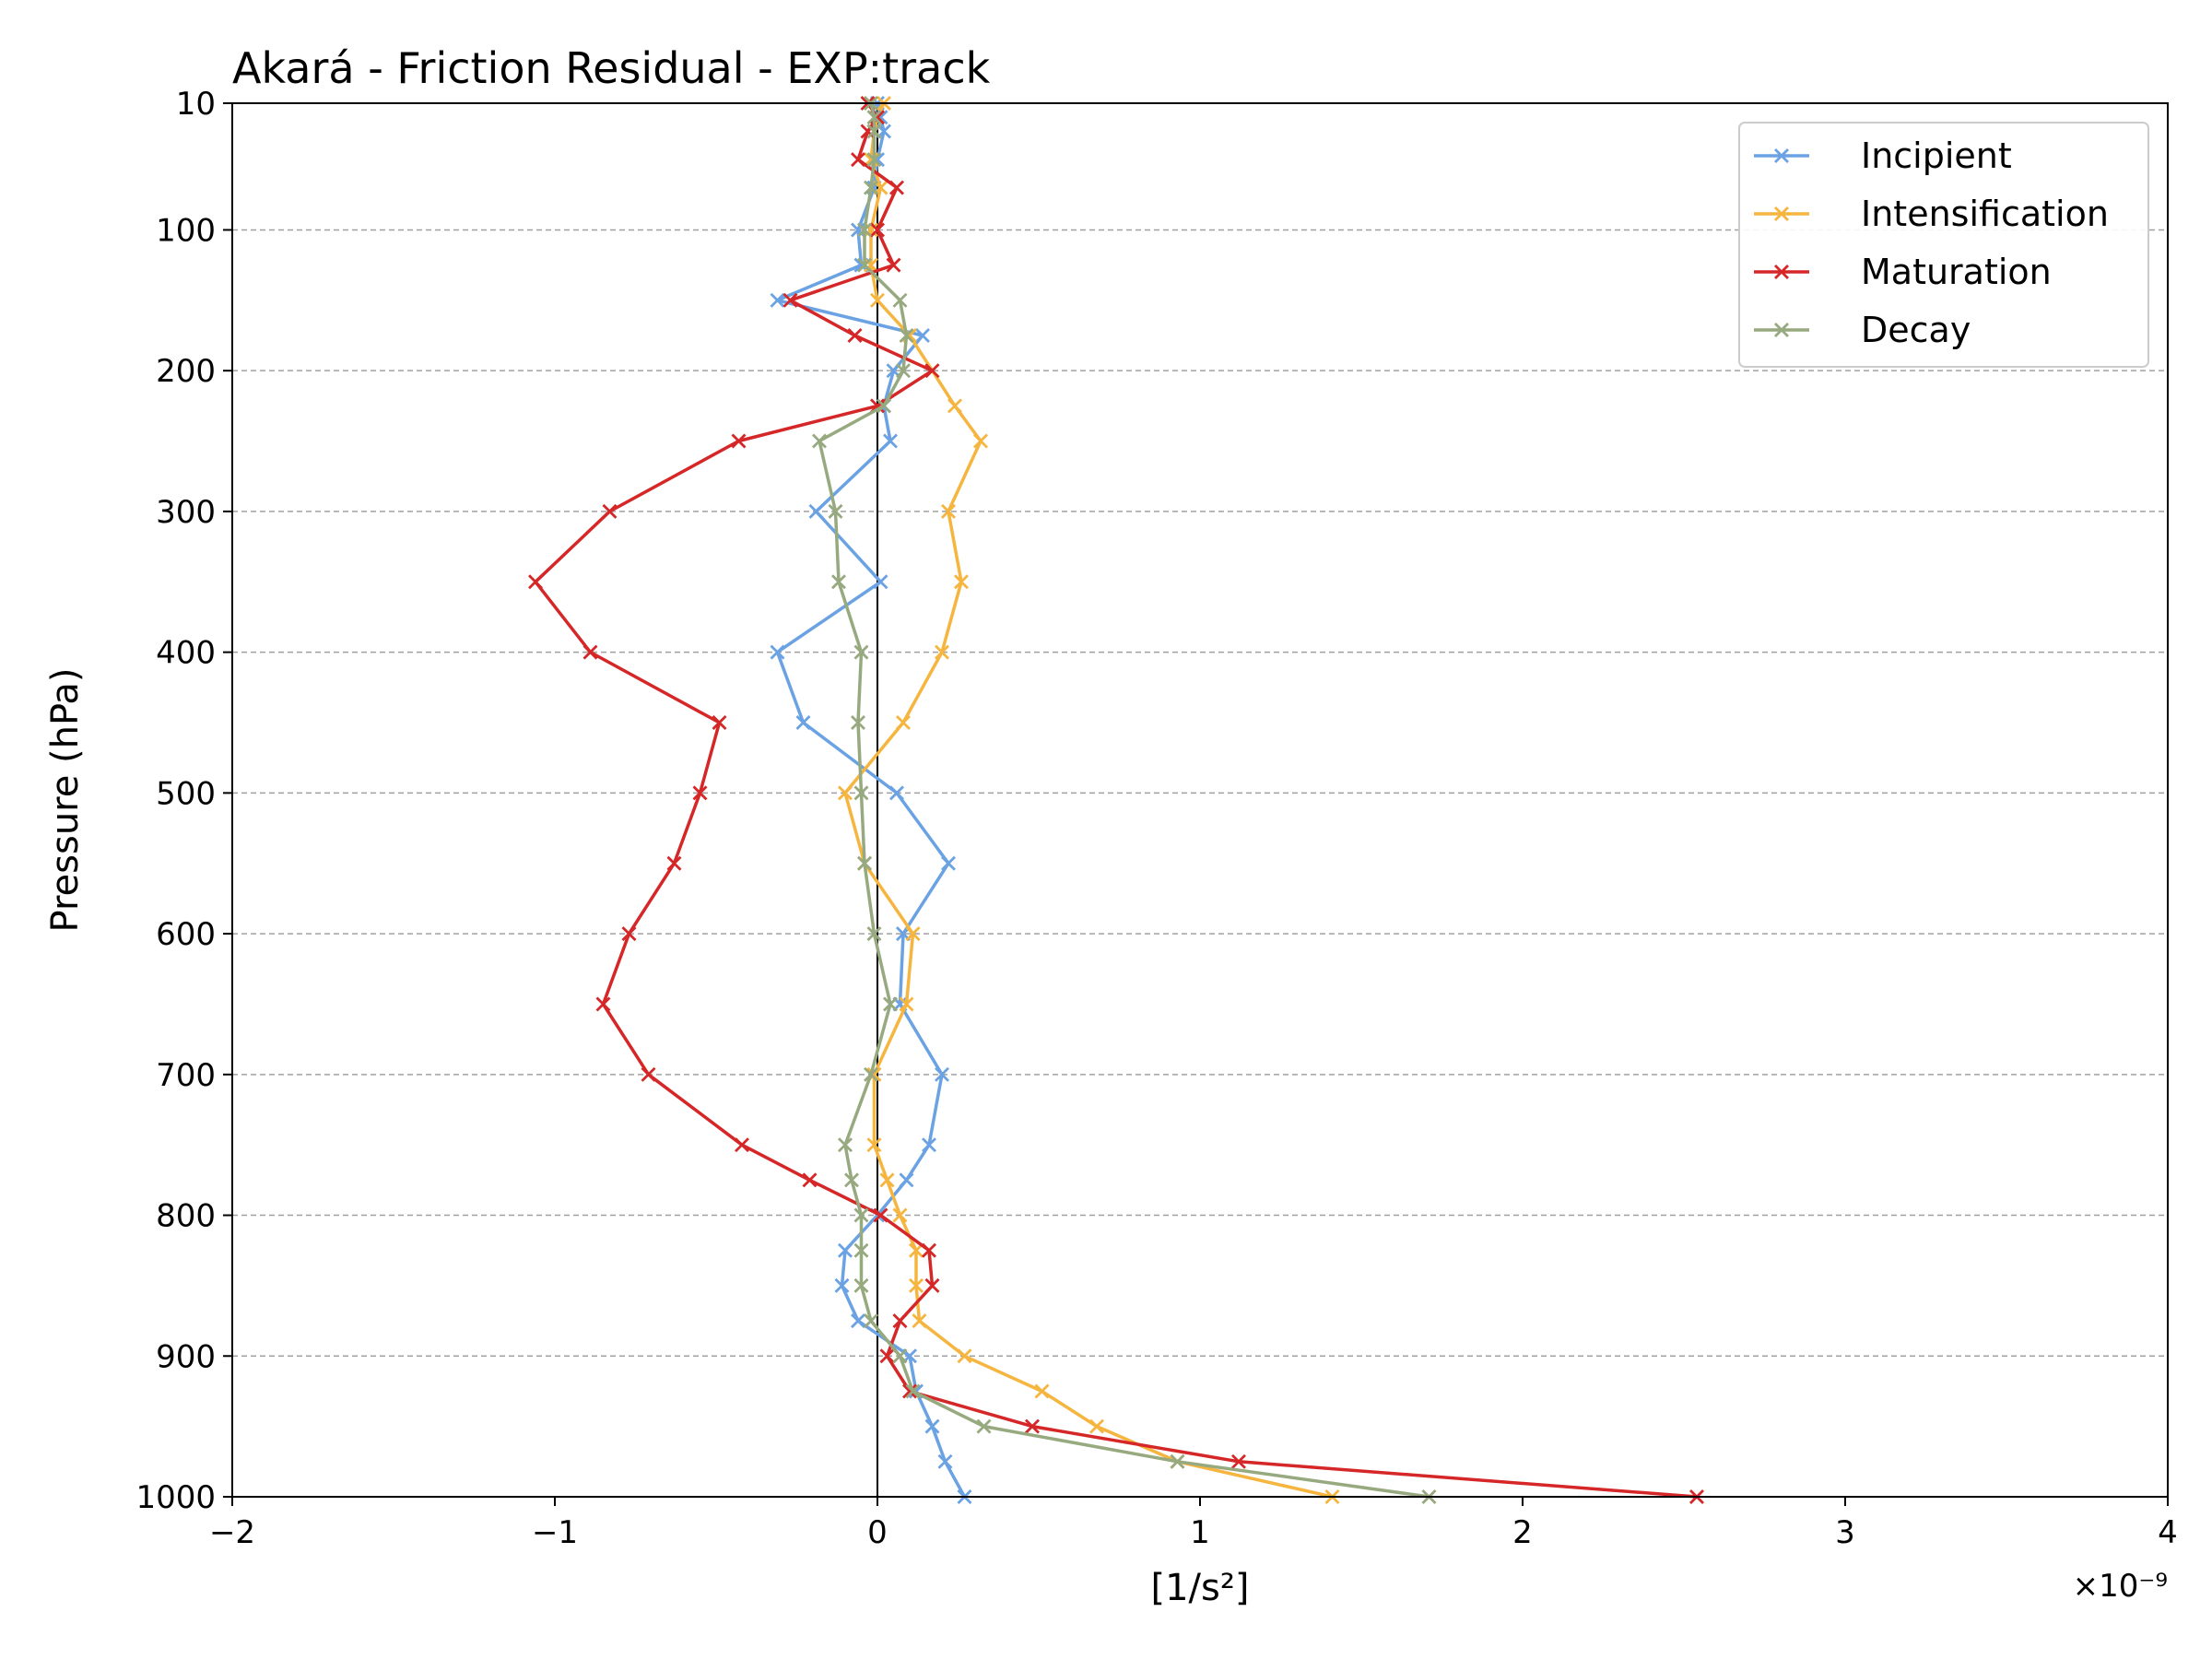  I want to click on legend-entry-incipient: Incipient, so click(1883, 155).